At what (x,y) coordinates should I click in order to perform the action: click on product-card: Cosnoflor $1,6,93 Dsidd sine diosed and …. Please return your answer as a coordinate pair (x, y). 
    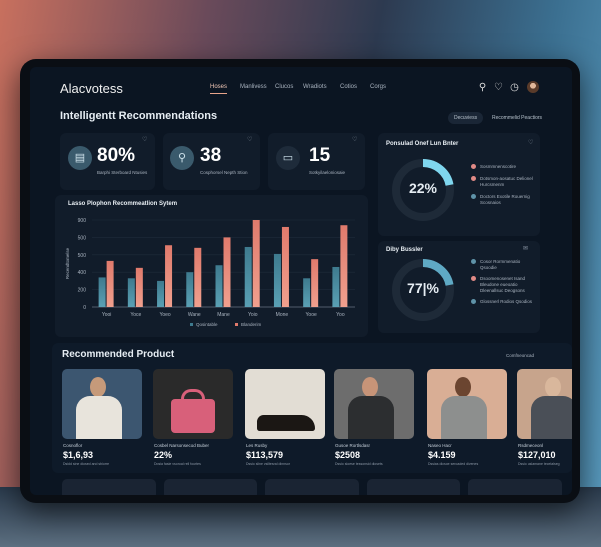
    Looking at the image, I should click on (103, 419).